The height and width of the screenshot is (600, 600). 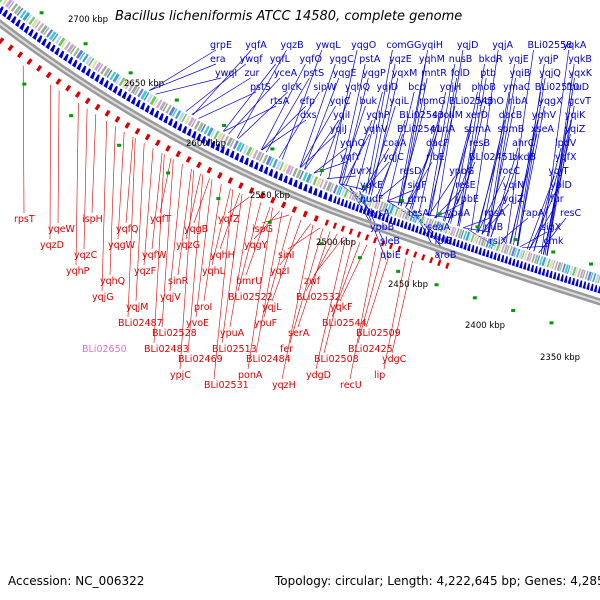 What do you see at coordinates (408, 285) in the screenshot?
I see `kbp-label: 2450 kbp` at bounding box center [408, 285].